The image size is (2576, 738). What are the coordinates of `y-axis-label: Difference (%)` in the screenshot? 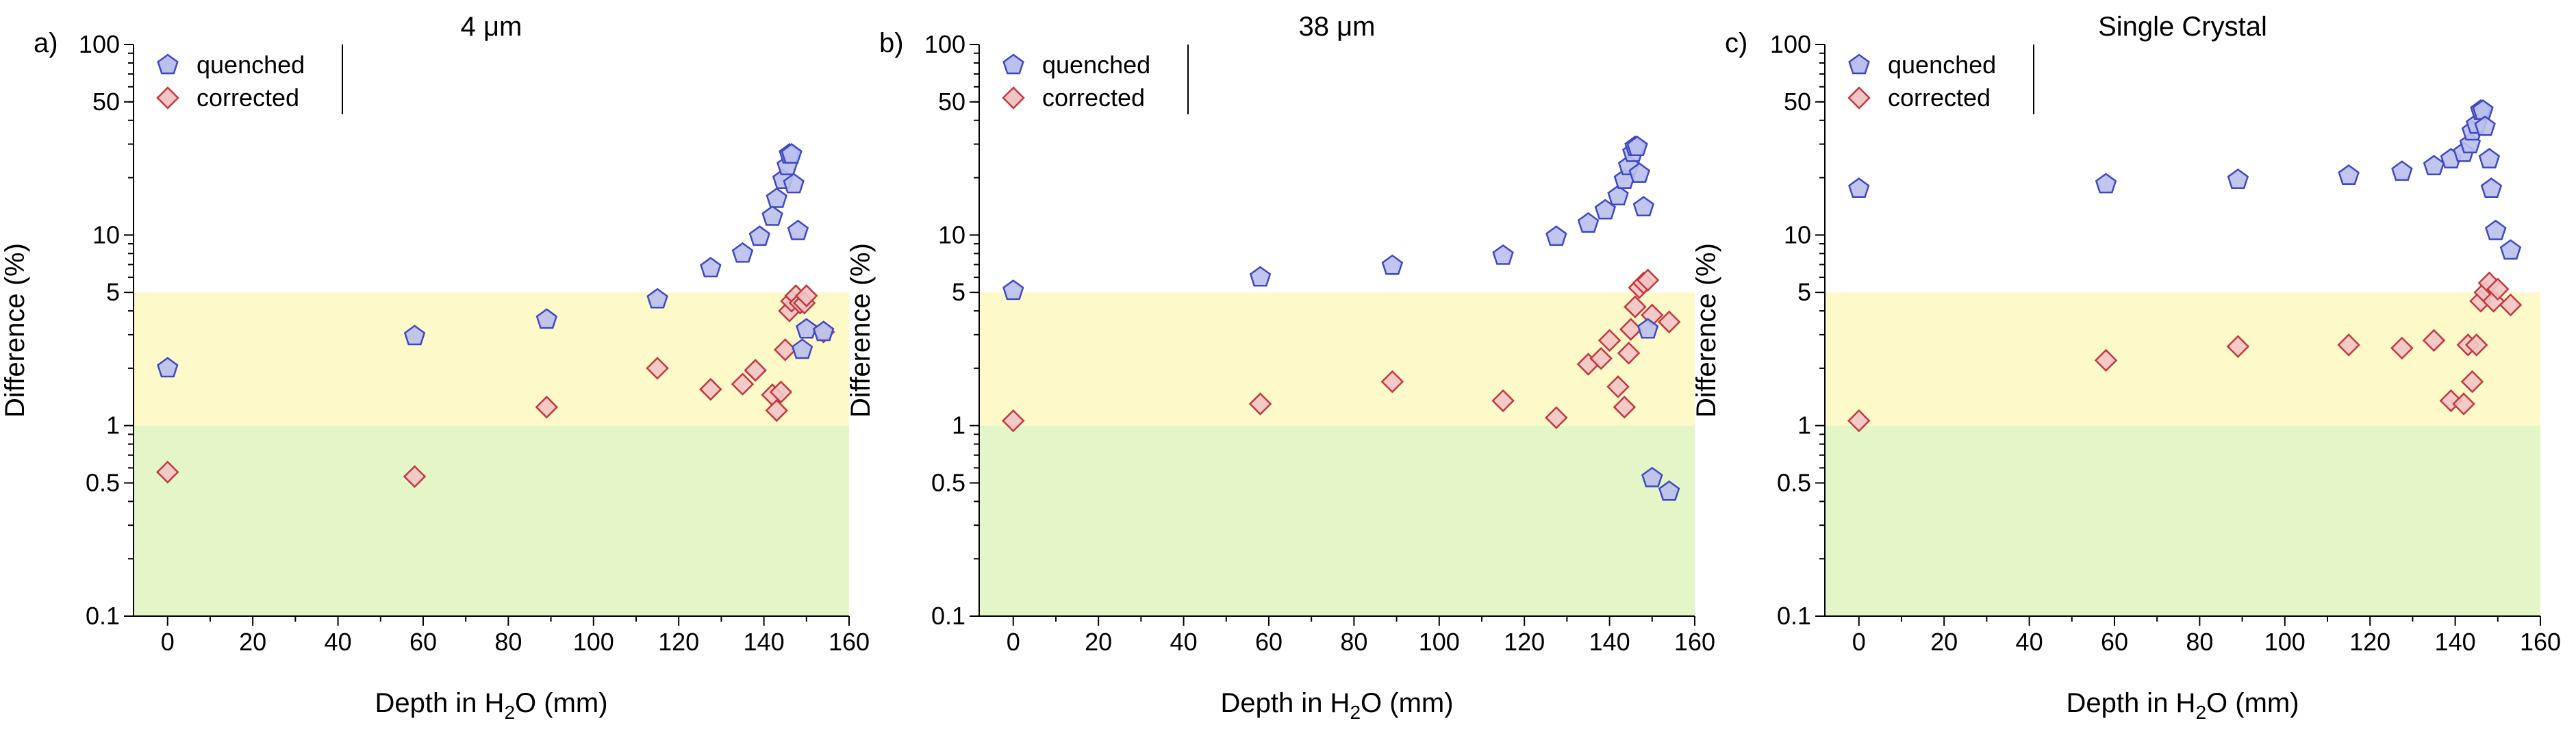 It's located at (15, 331).